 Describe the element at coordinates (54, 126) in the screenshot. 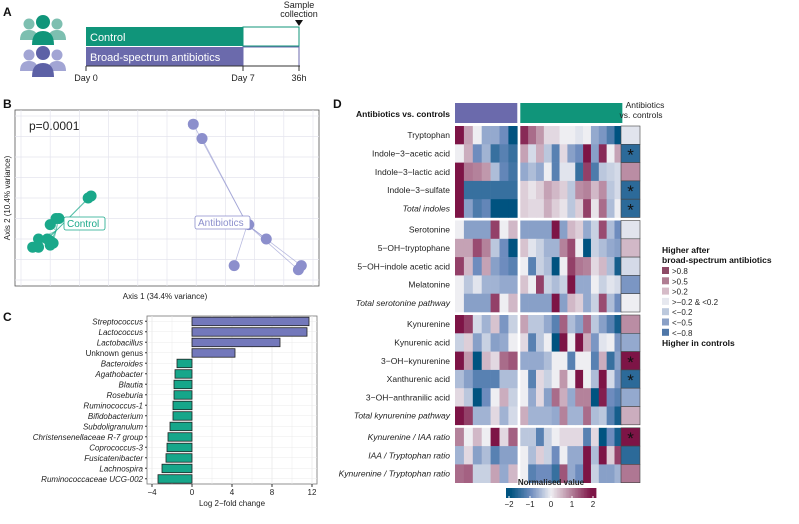

I see `p-value-annotation: p=0.0001` at that location.